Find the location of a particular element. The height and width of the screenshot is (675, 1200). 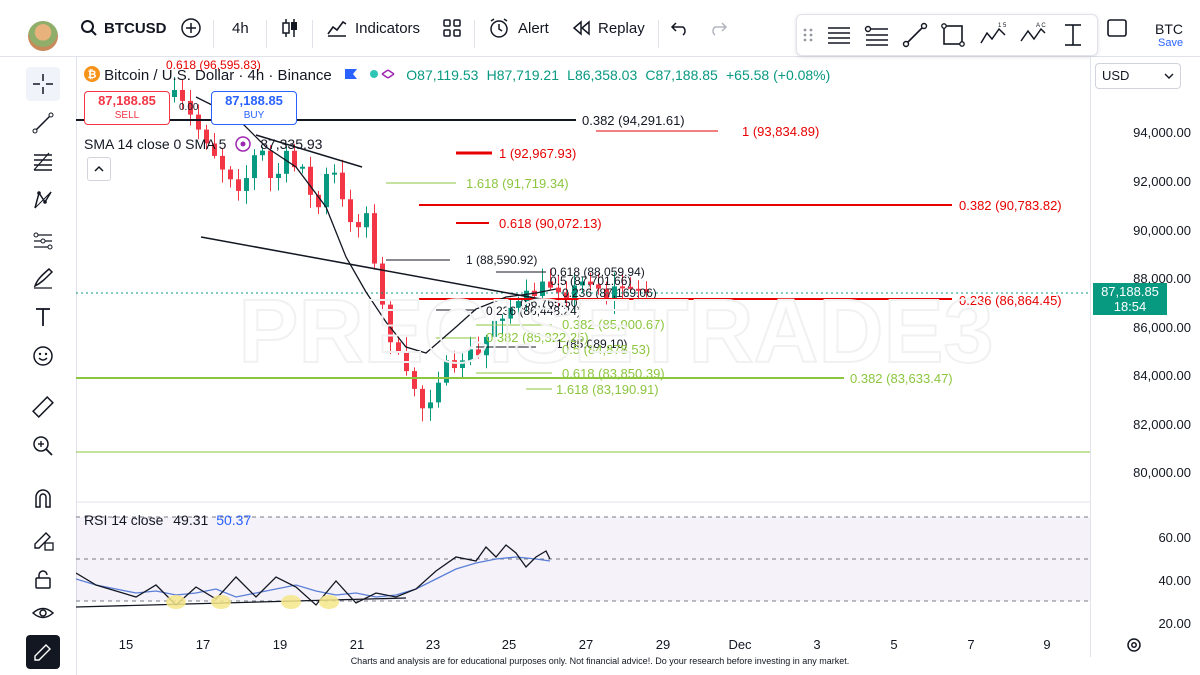

rectangle-tool-icon is located at coordinates (953, 35).